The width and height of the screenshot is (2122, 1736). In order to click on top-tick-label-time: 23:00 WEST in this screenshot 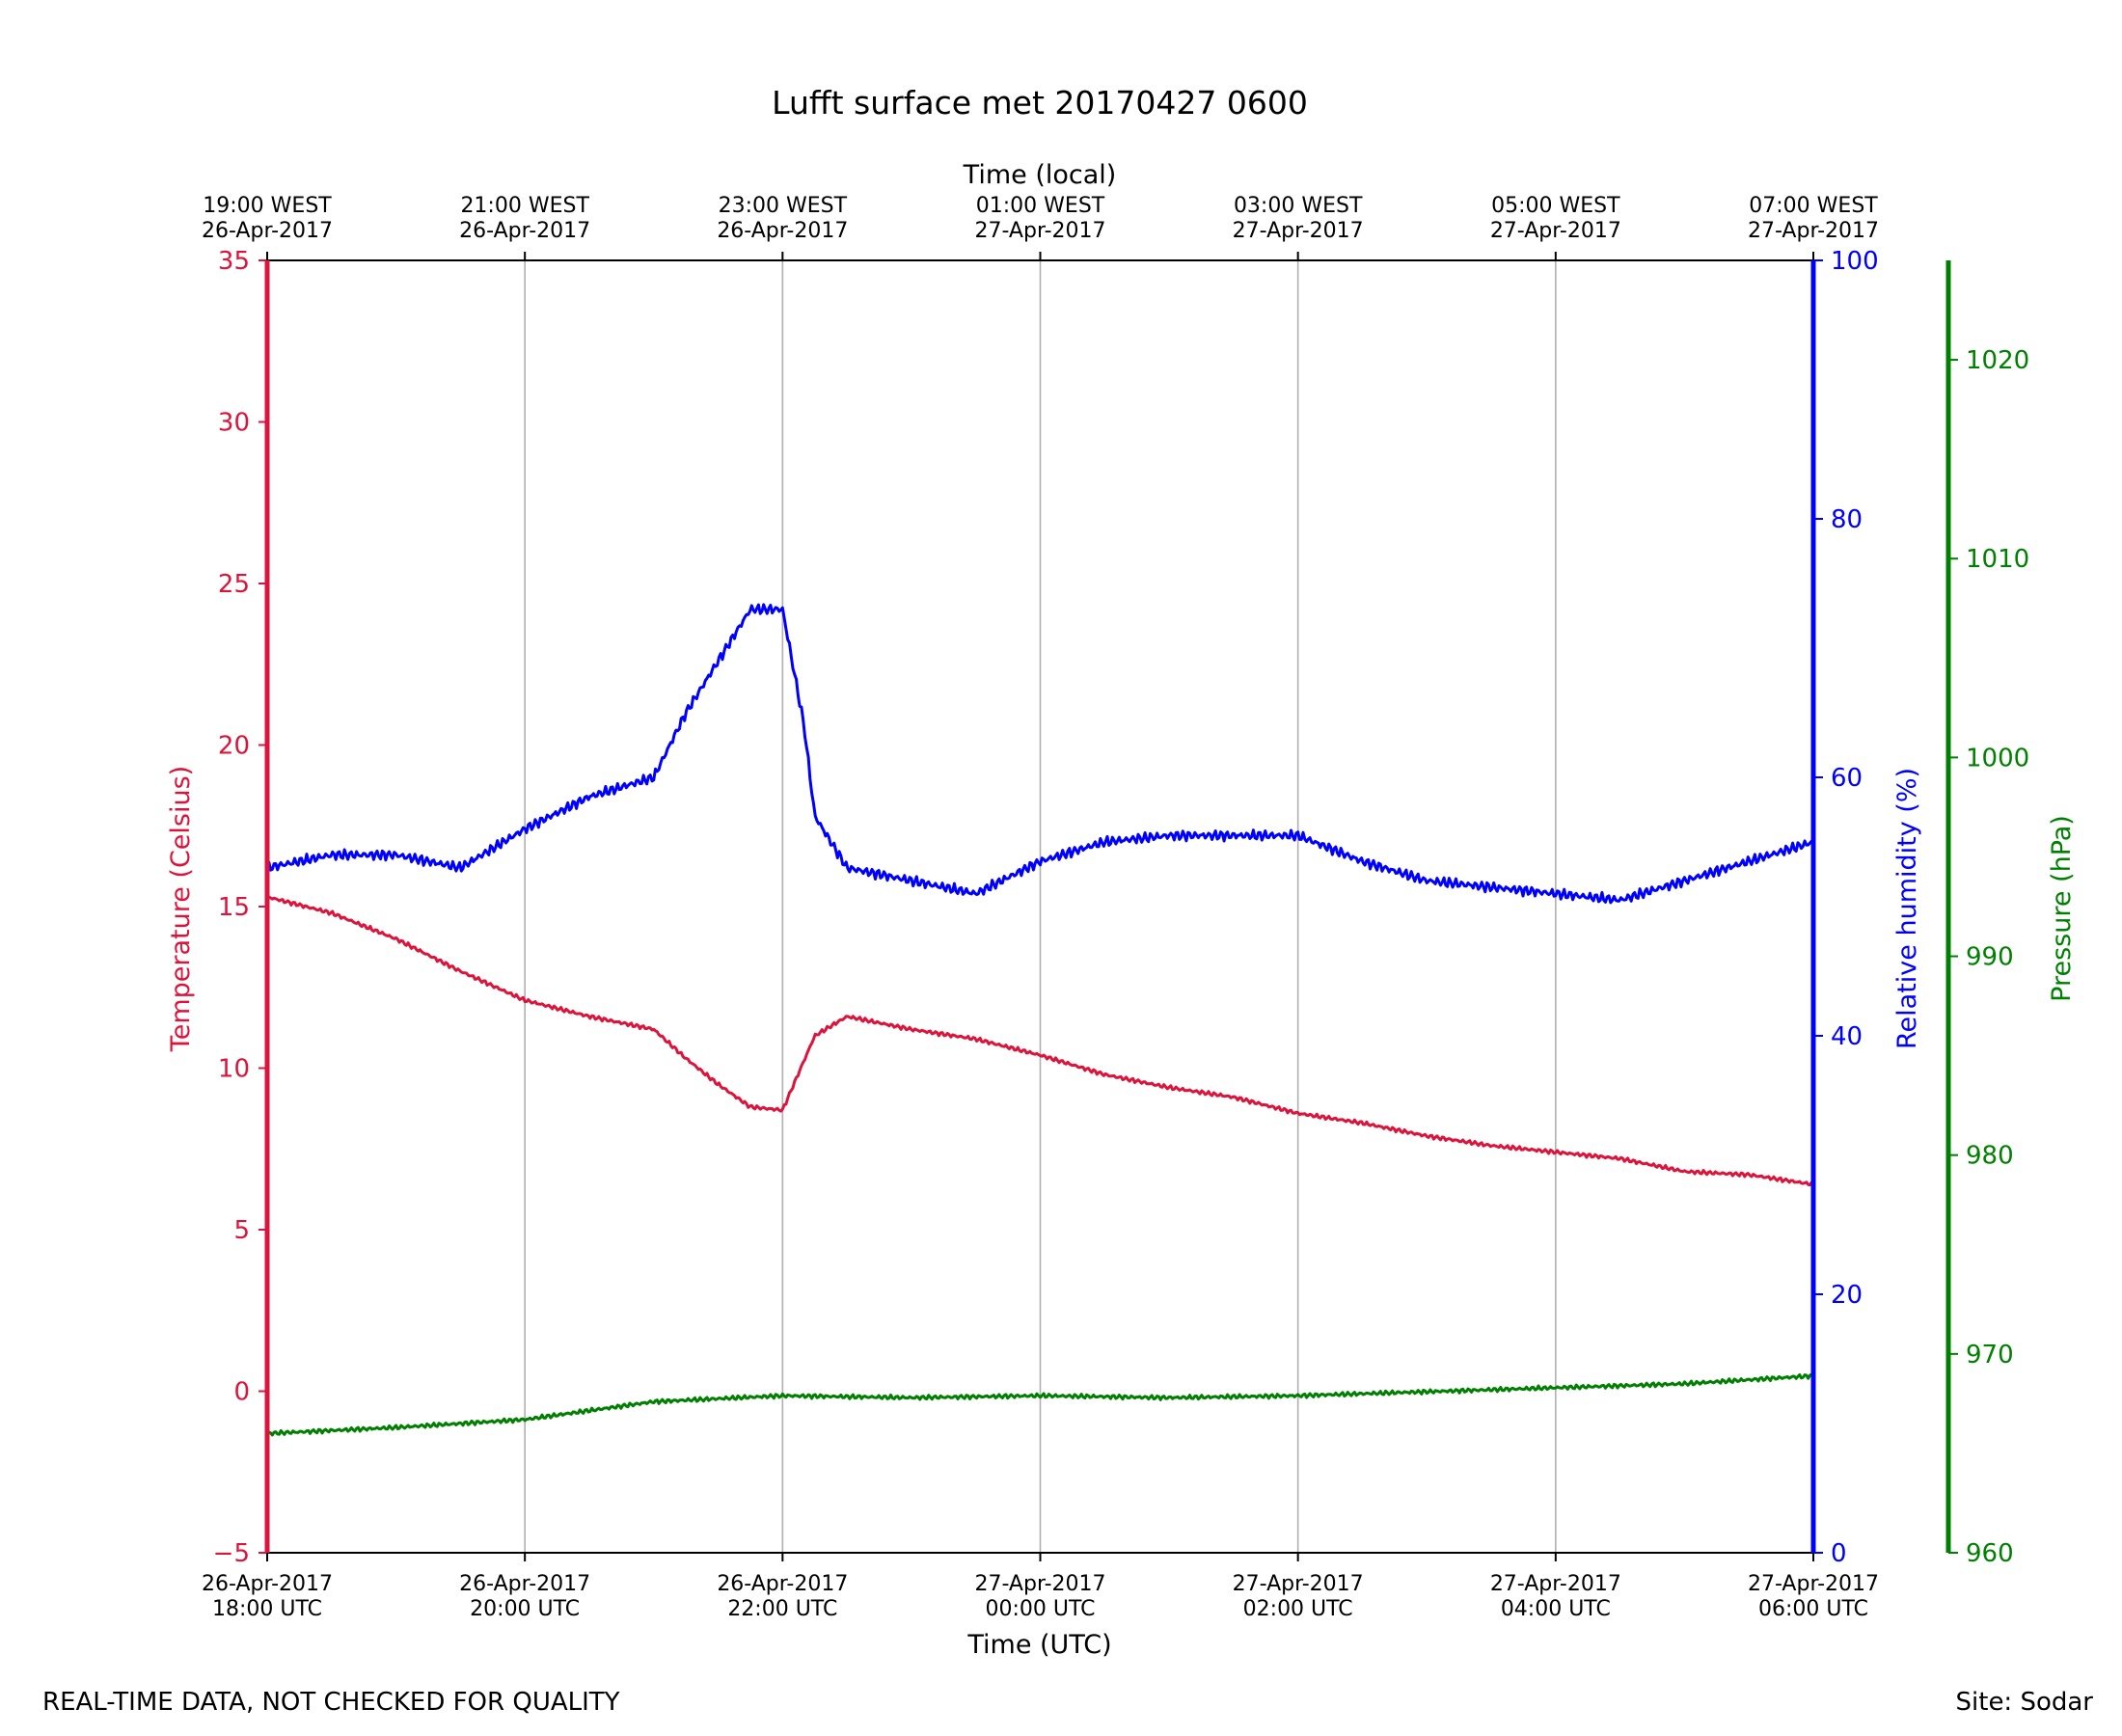, I will do `click(784, 206)`.